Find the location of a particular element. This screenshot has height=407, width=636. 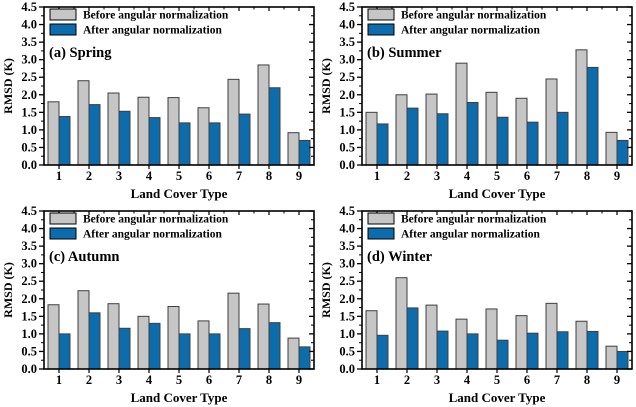

panel-title-d: (d) Winter is located at coordinates (400, 257).